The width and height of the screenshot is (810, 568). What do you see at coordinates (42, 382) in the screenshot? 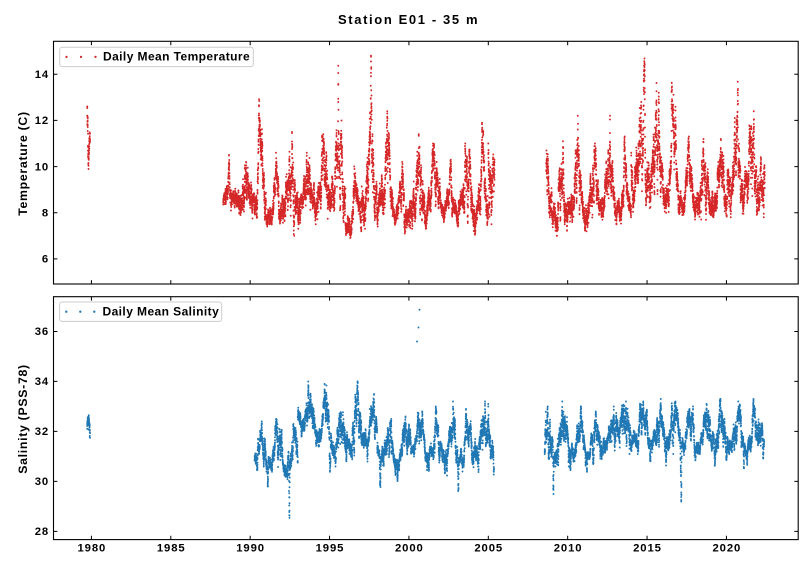
I see `svg-text: 34` at bounding box center [42, 382].